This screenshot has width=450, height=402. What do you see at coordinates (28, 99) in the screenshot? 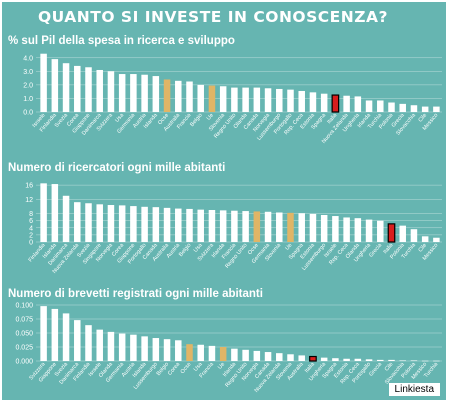
I see `y-tick-label: 1.0` at bounding box center [28, 99].